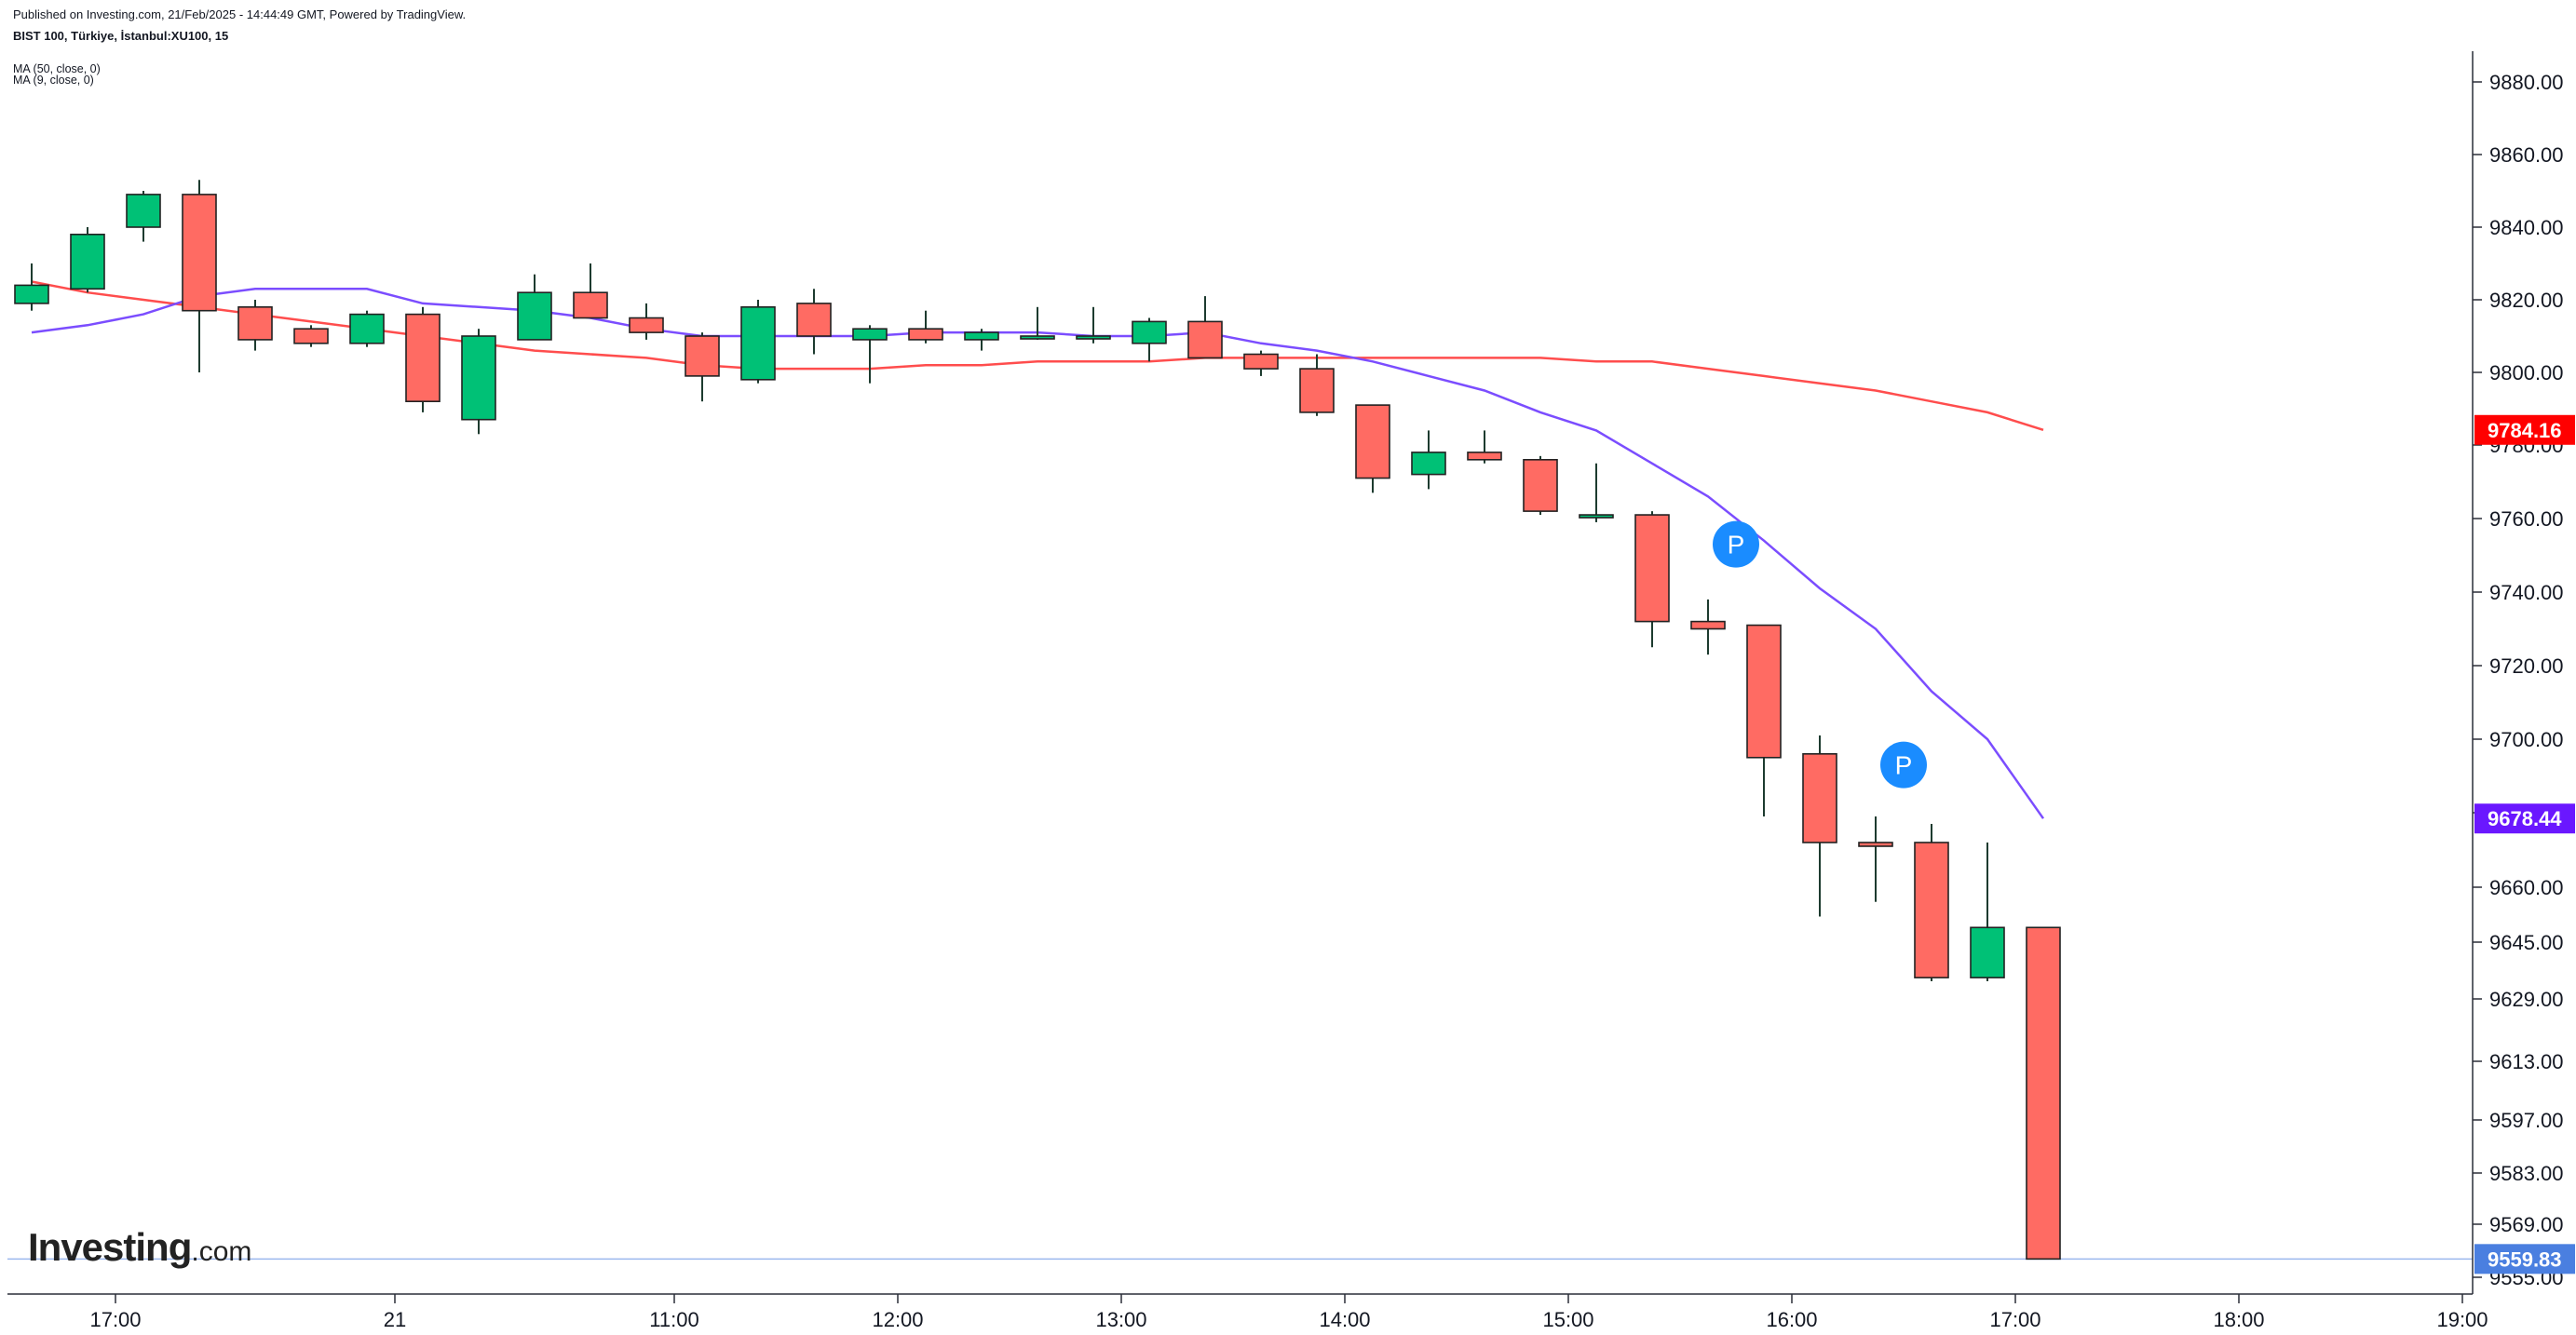 Image resolution: width=2576 pixels, height=1335 pixels. I want to click on ma9-price-tag: 9678.44, so click(2524, 818).